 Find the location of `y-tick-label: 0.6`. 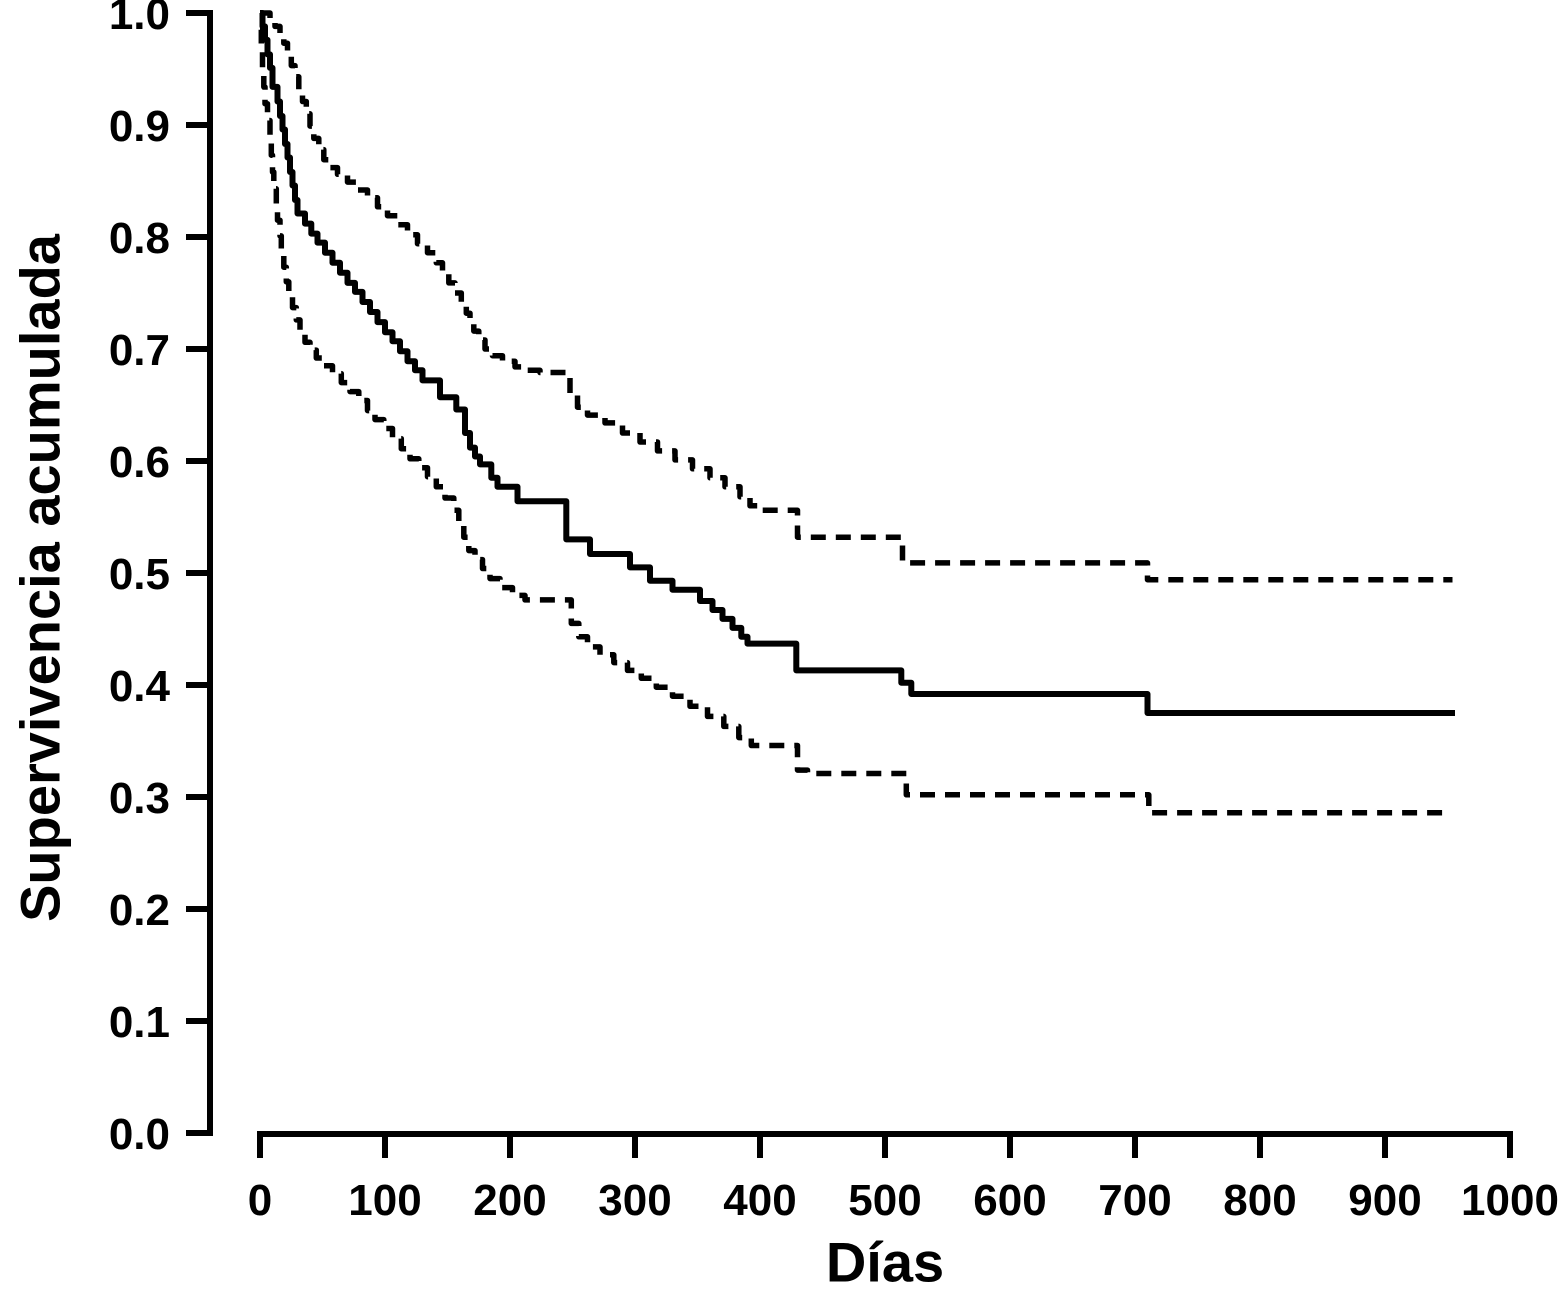

y-tick-label: 0.6 is located at coordinates (139, 462).